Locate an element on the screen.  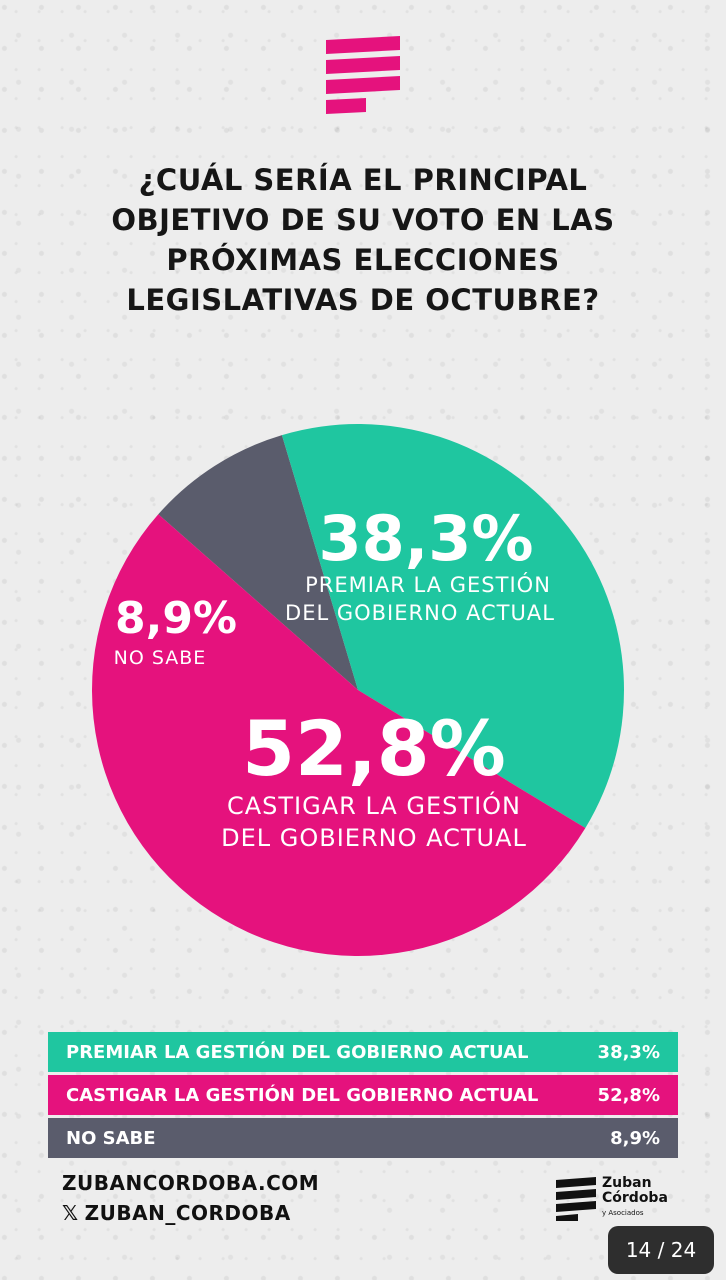
handle-text: ZUBAN_CORDOBA is located at coordinates (187, 1213).